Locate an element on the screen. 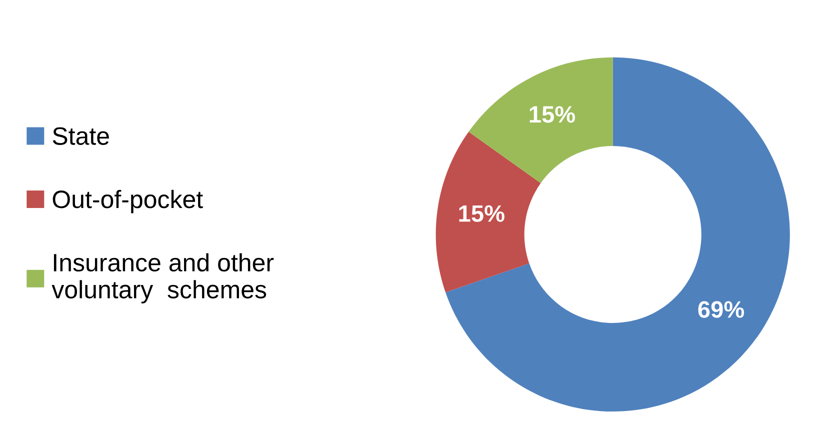 The image size is (832, 430). legend-label: State is located at coordinates (80, 136).